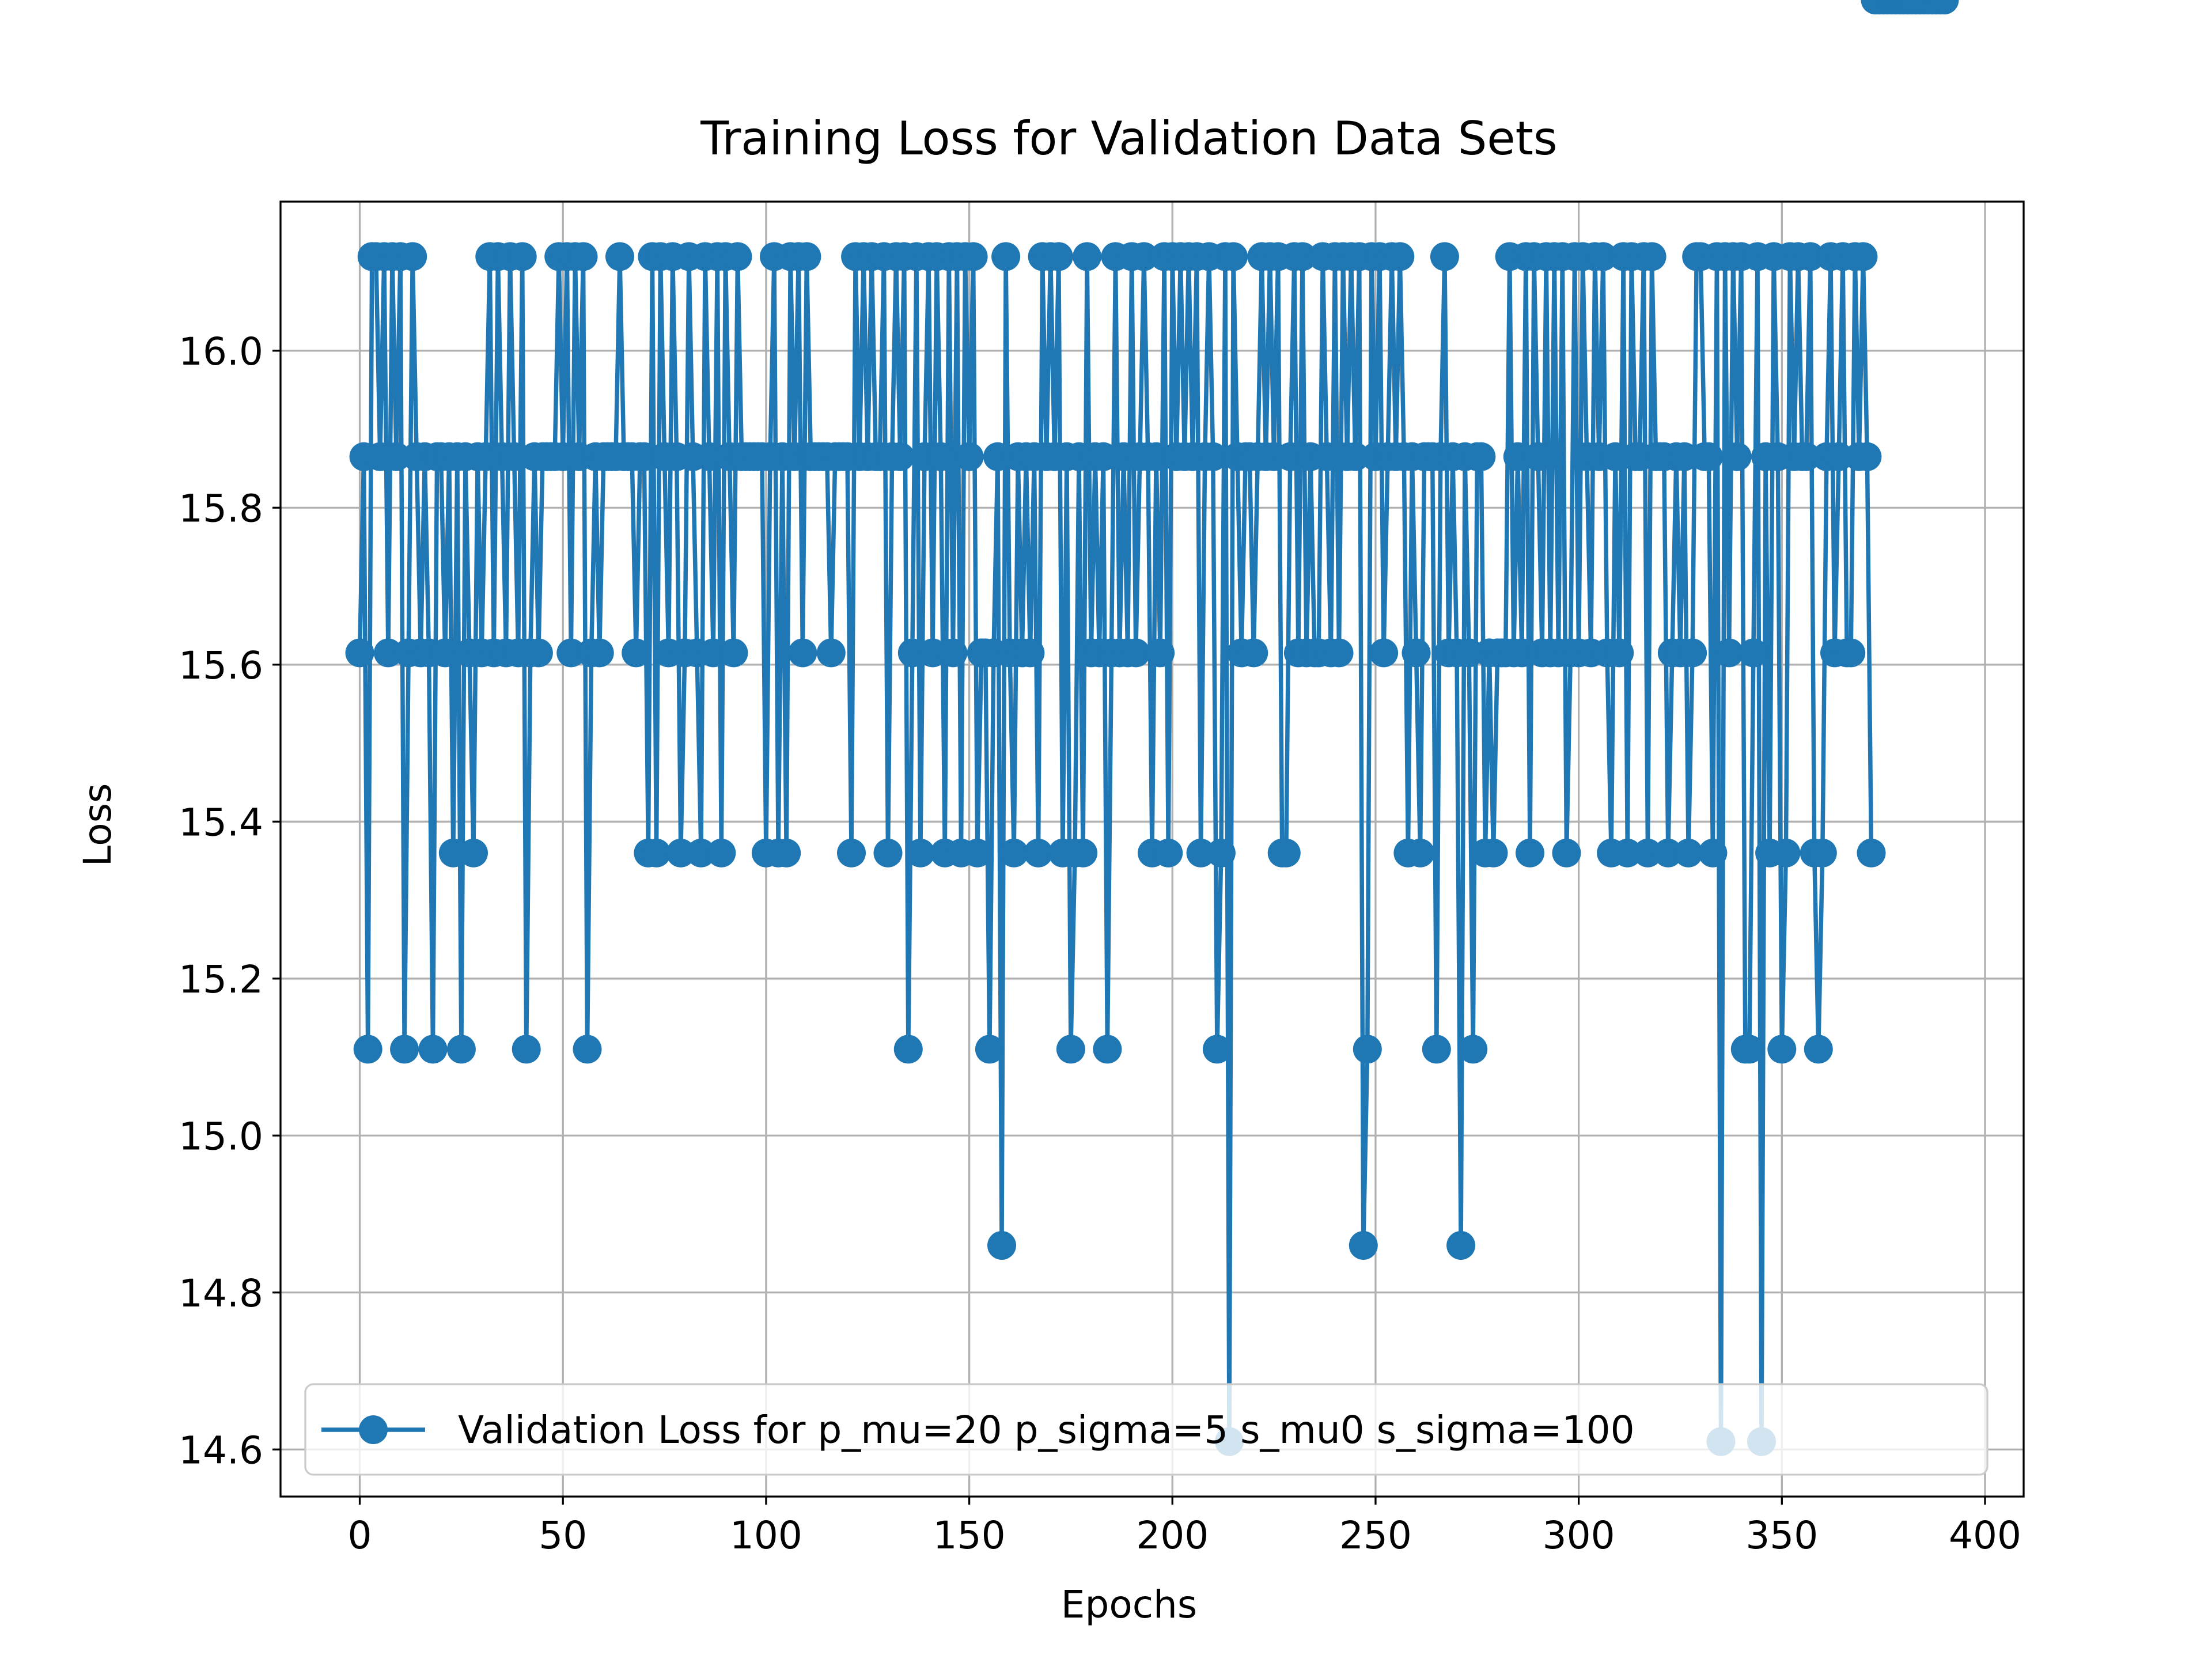 This screenshot has width=2212, height=1659. I want to click on x-axis-ticks: 0 50 100 150 200 250 300 350 400, so click(1184, 1527).